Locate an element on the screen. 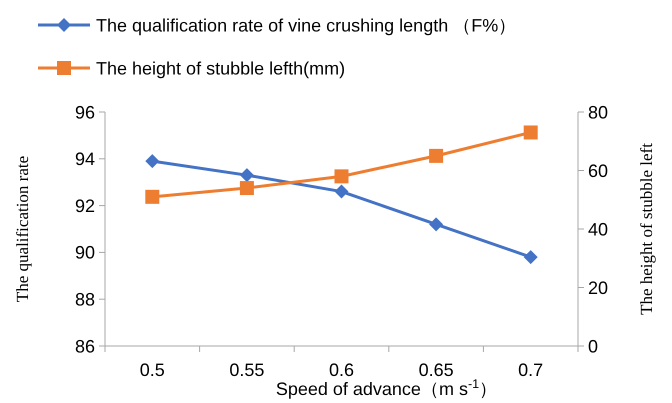 This screenshot has height=403, width=672. y2-tick-label: 20 is located at coordinates (598, 288).